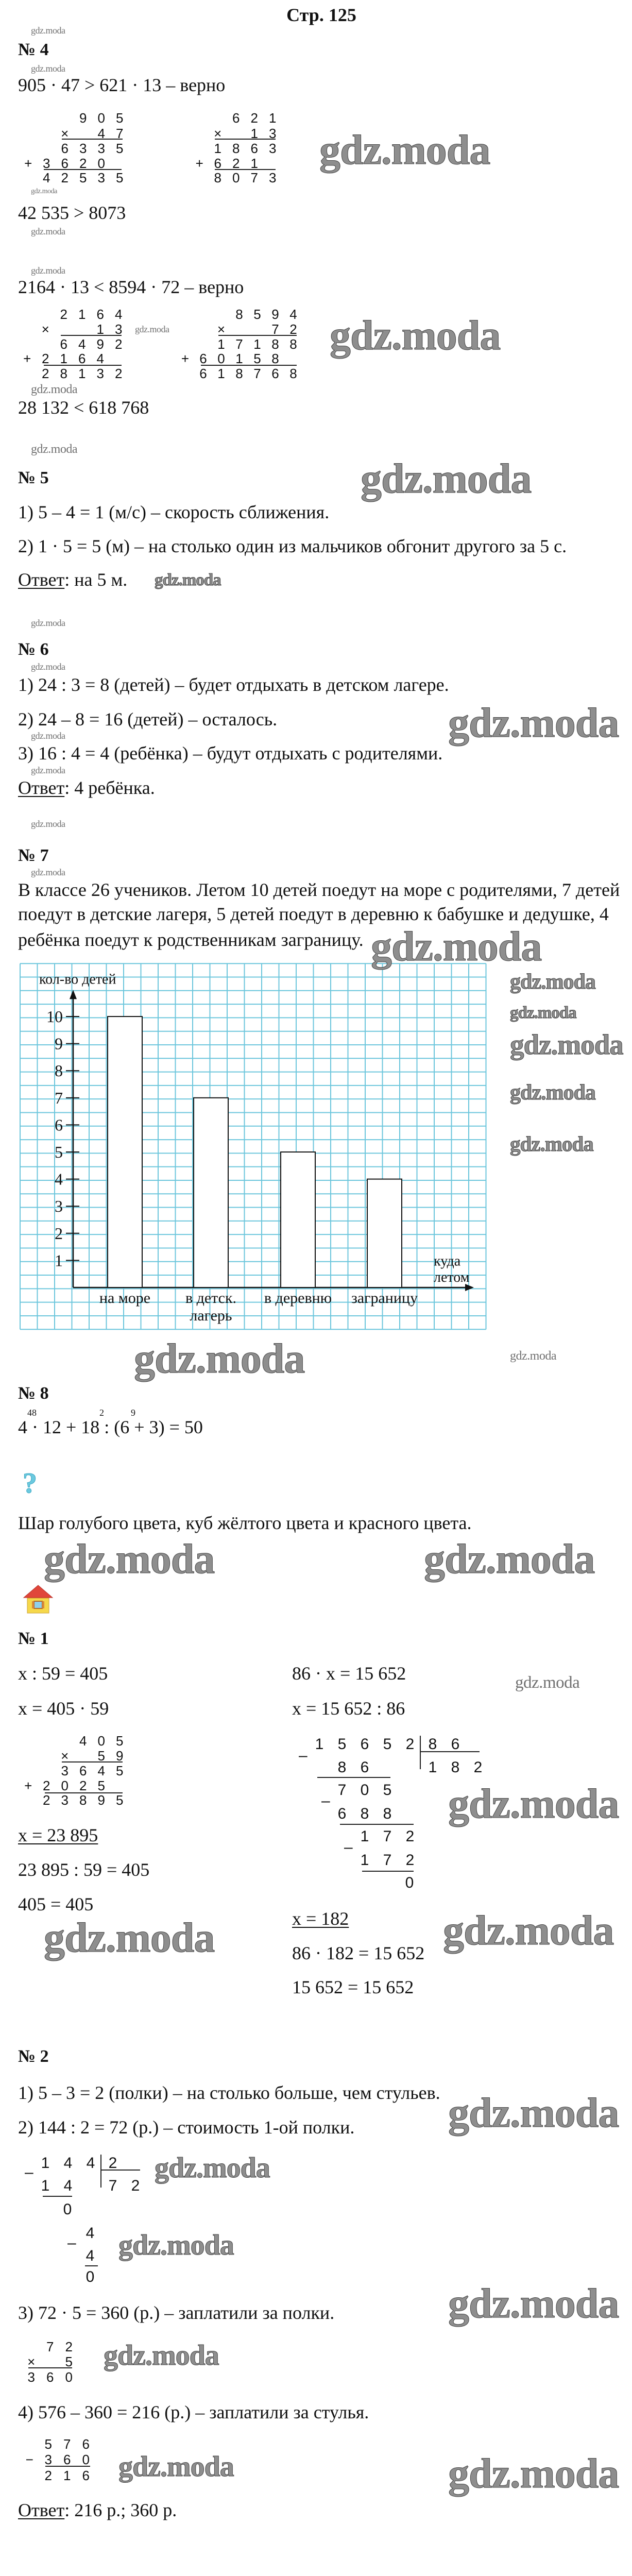 This screenshot has width=632, height=2576. I want to click on y-tick-label: 5, so click(59, 1152).